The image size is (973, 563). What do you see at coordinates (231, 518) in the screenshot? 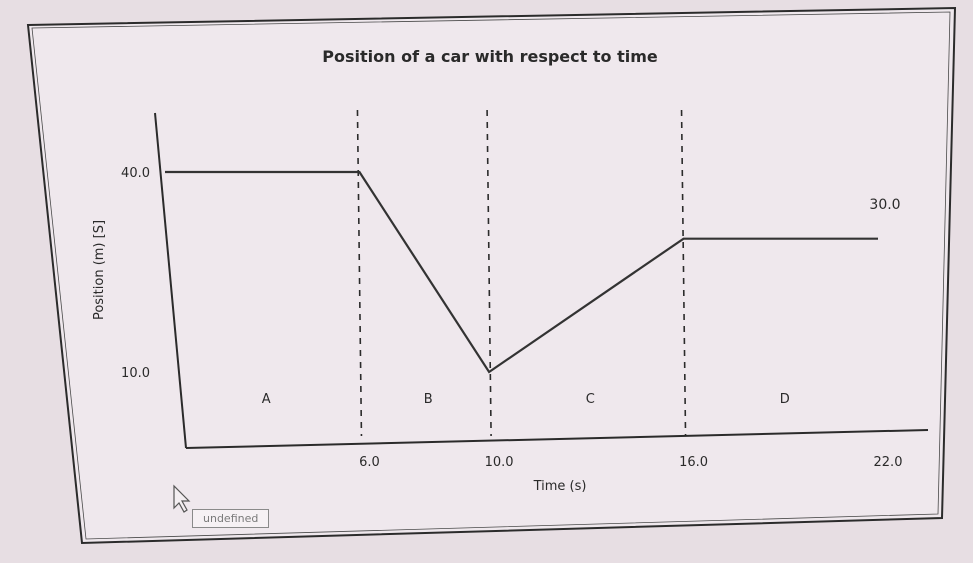
I see `tooltip: undefined` at bounding box center [231, 518].